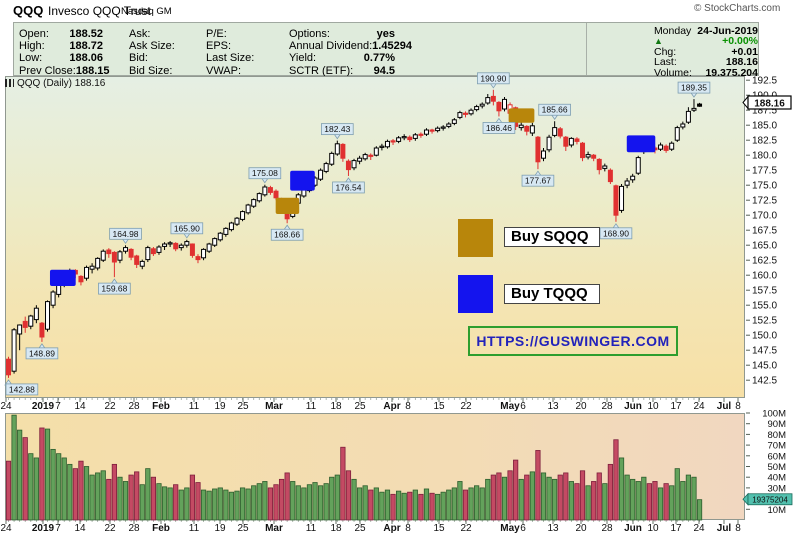 The width and height of the screenshot is (800, 536). What do you see at coordinates (86, 58) in the screenshot?
I see `quote-value: 188.06` at bounding box center [86, 58].